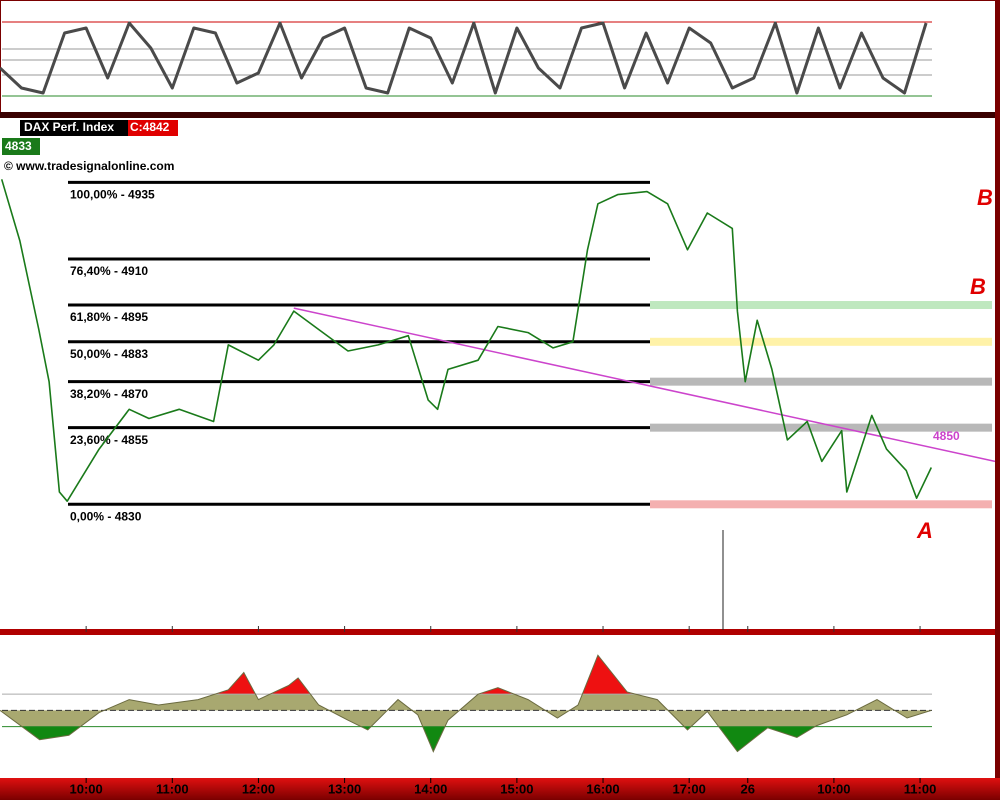 This screenshot has height=800, width=1000. Describe the element at coordinates (150, 127) in the screenshot. I see `close-label: C:4842` at that location.